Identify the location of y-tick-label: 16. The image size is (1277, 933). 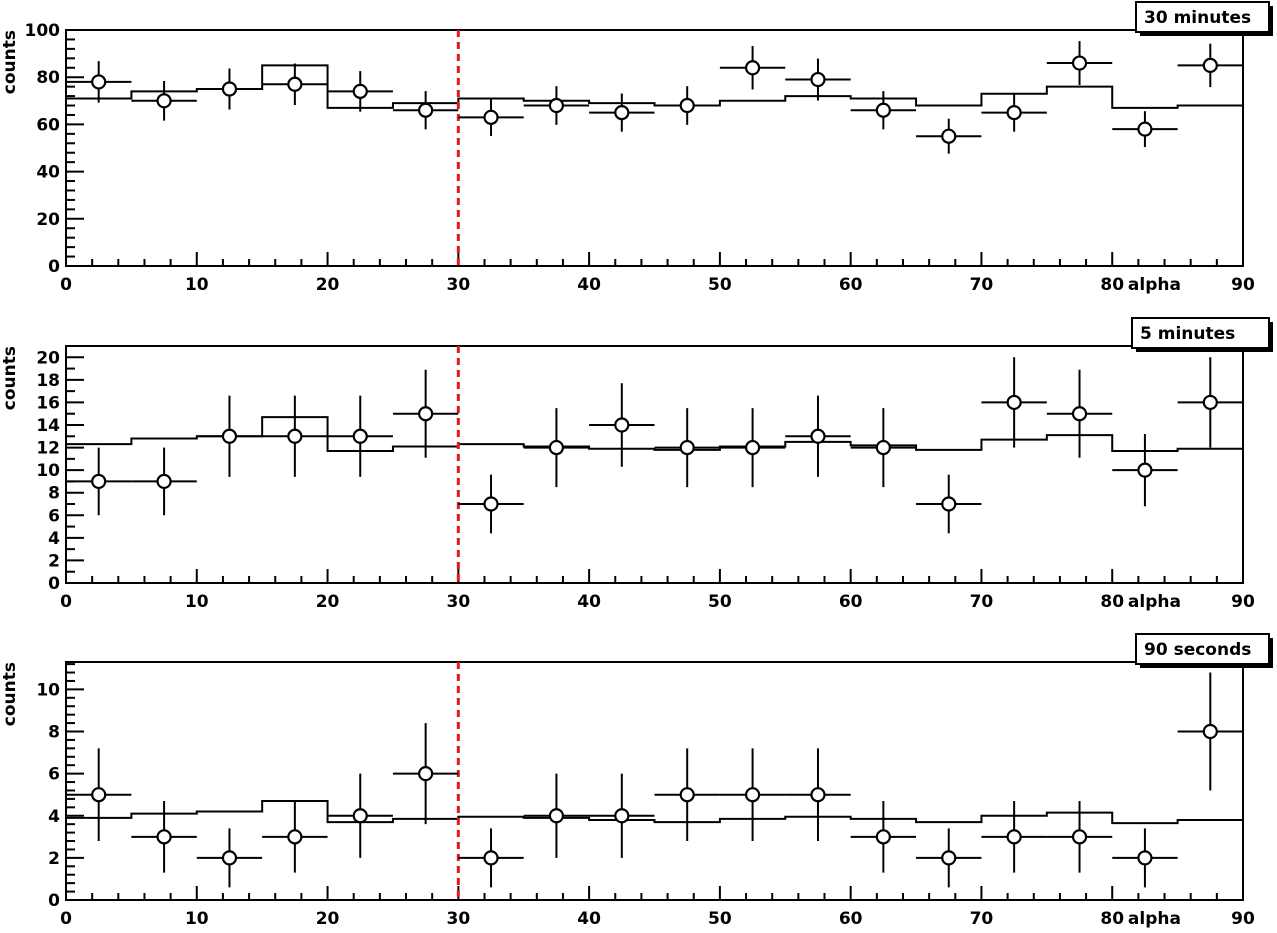
(48, 403).